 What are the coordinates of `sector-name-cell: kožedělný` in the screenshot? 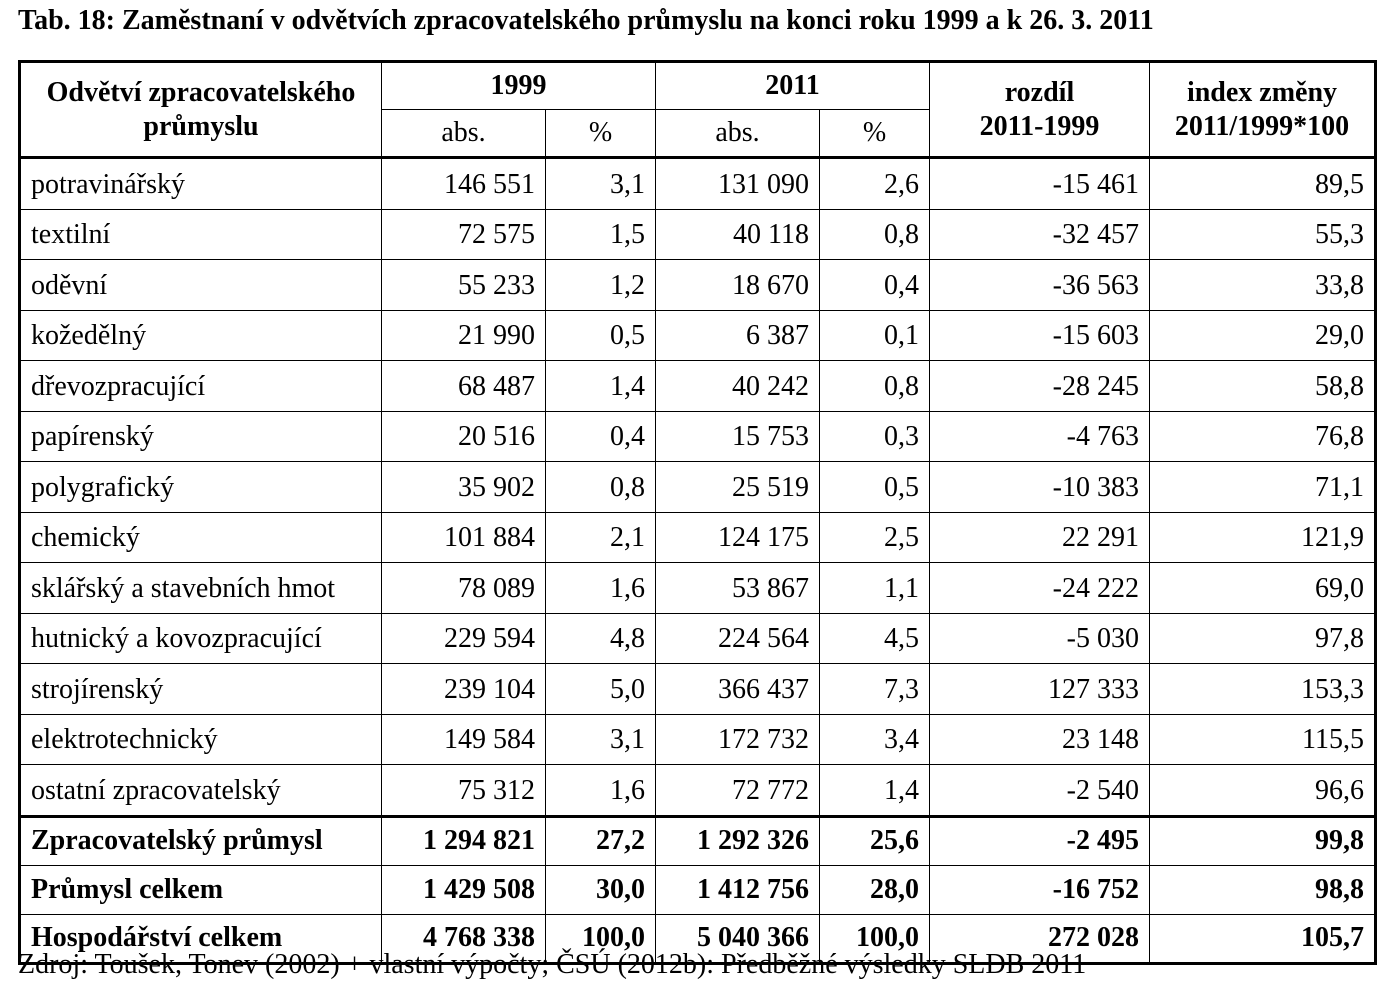 It's located at (200, 335).